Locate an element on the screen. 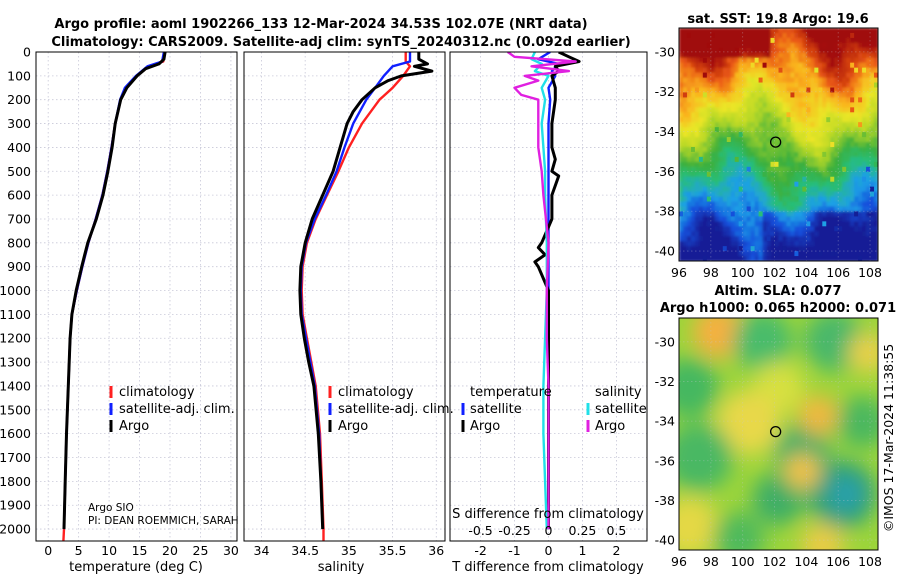  depth-tick-label: 1800 is located at coordinates (15, 481).